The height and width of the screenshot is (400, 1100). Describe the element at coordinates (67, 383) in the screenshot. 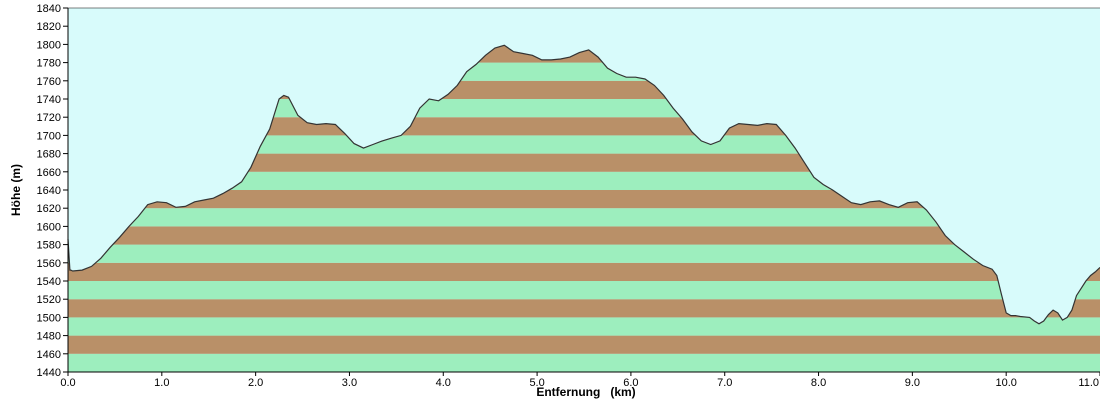

I see `x-tick-label: 0.0` at that location.